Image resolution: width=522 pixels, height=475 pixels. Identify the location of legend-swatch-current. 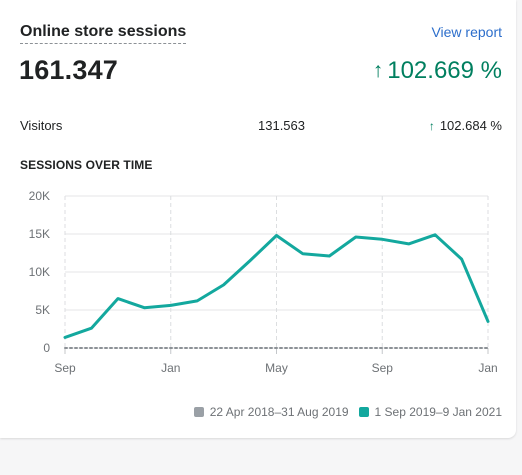
(363, 412).